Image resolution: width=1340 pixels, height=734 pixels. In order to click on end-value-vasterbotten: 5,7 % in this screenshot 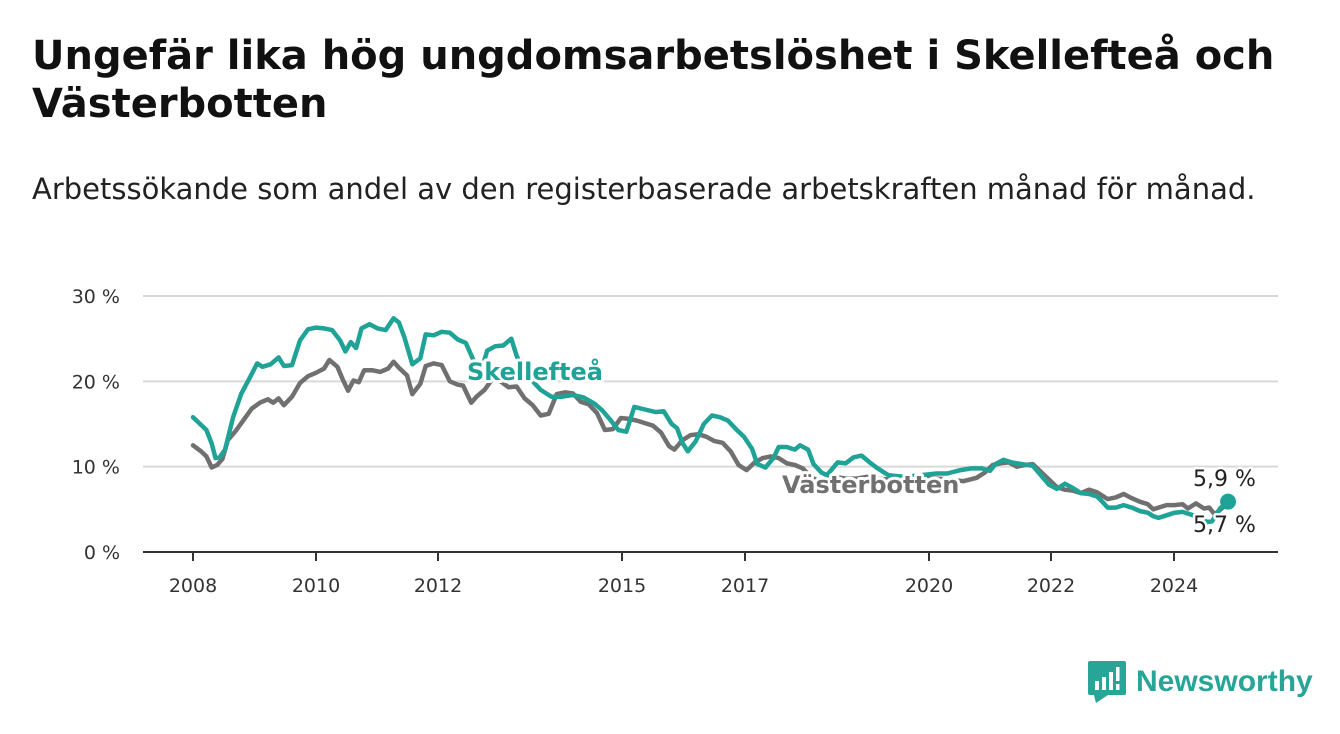, I will do `click(1224, 525)`.